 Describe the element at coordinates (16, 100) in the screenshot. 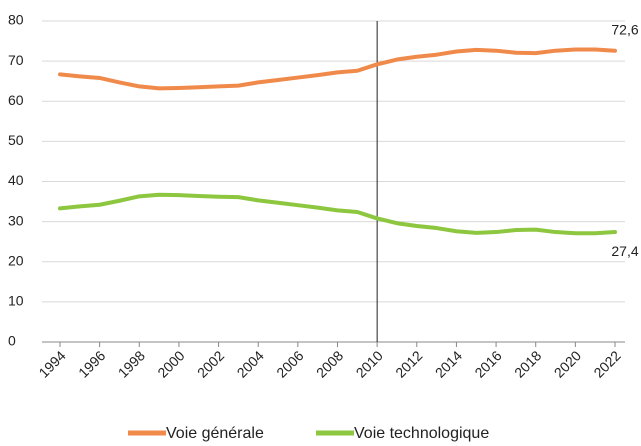

I see `y-tick-label: 60` at that location.